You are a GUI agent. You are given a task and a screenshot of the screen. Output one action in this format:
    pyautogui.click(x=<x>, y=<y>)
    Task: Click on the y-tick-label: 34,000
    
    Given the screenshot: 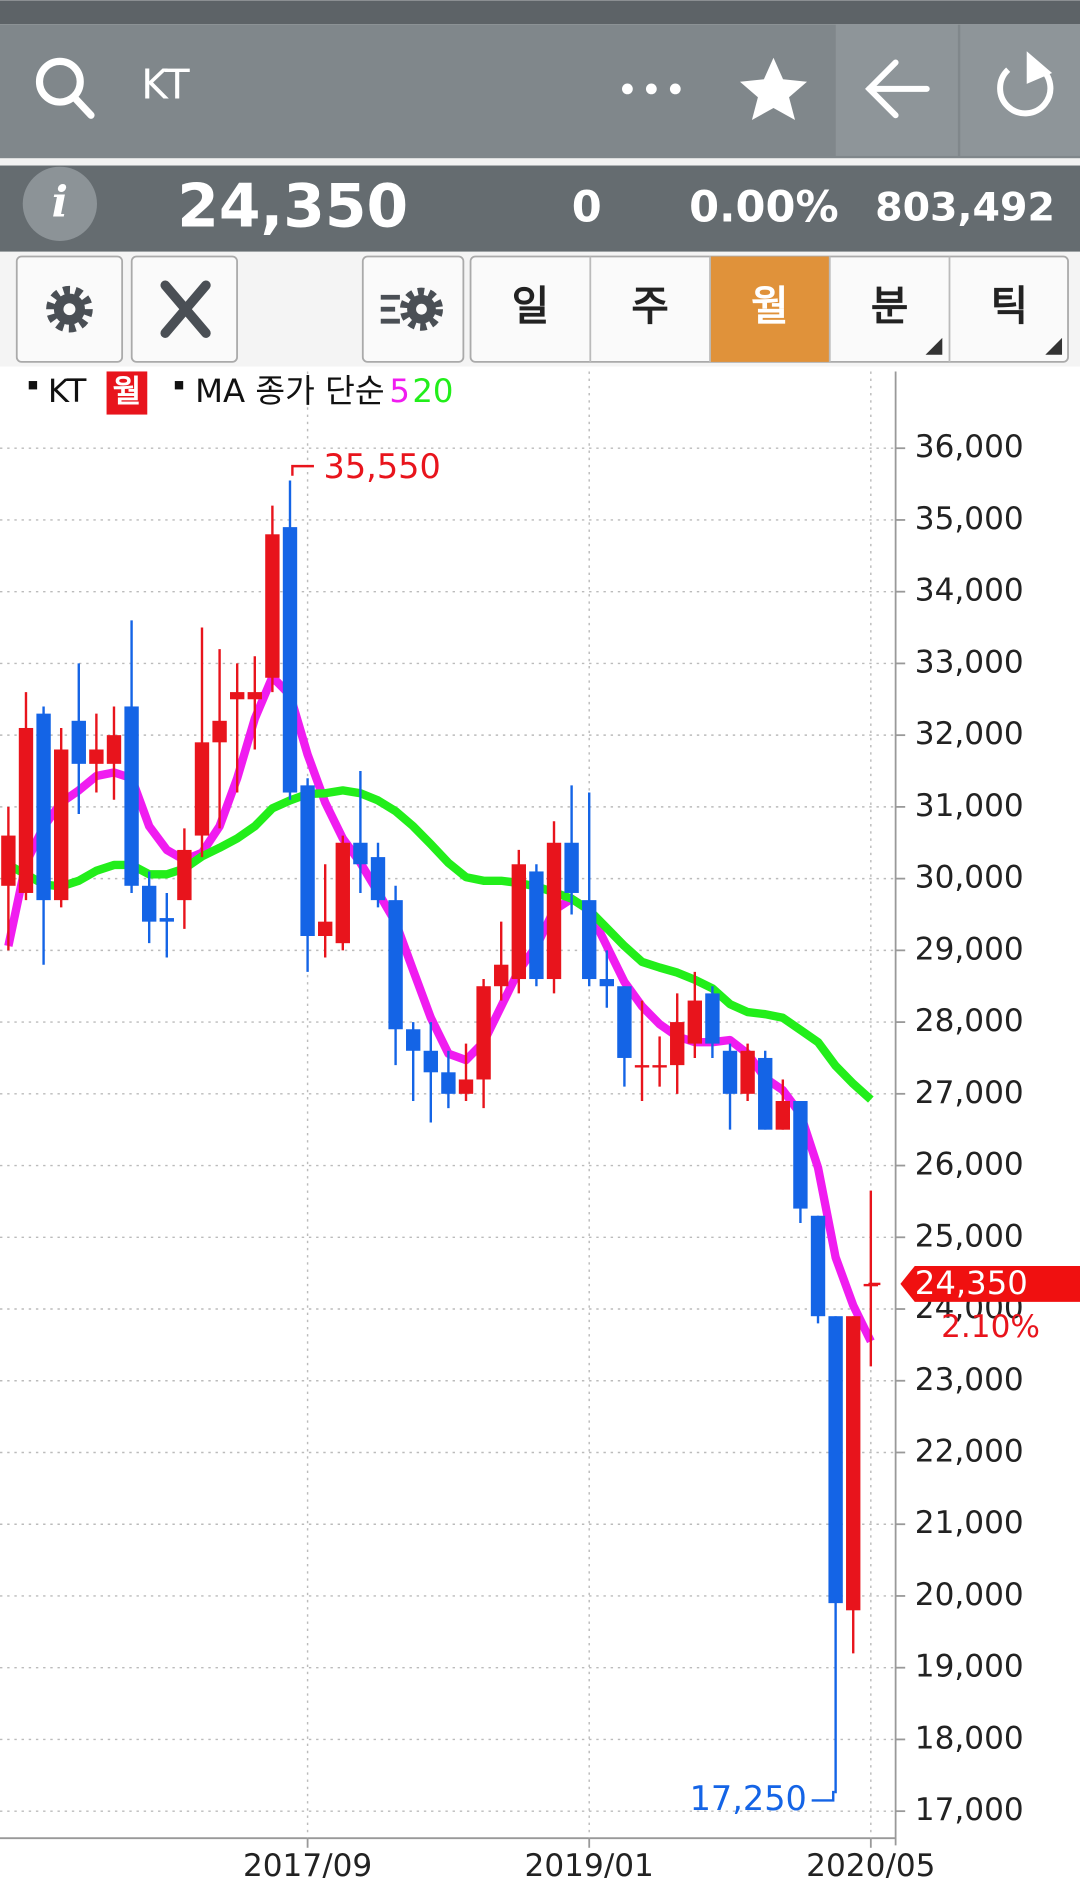 What is the action you would take?
    pyautogui.click(x=969, y=591)
    